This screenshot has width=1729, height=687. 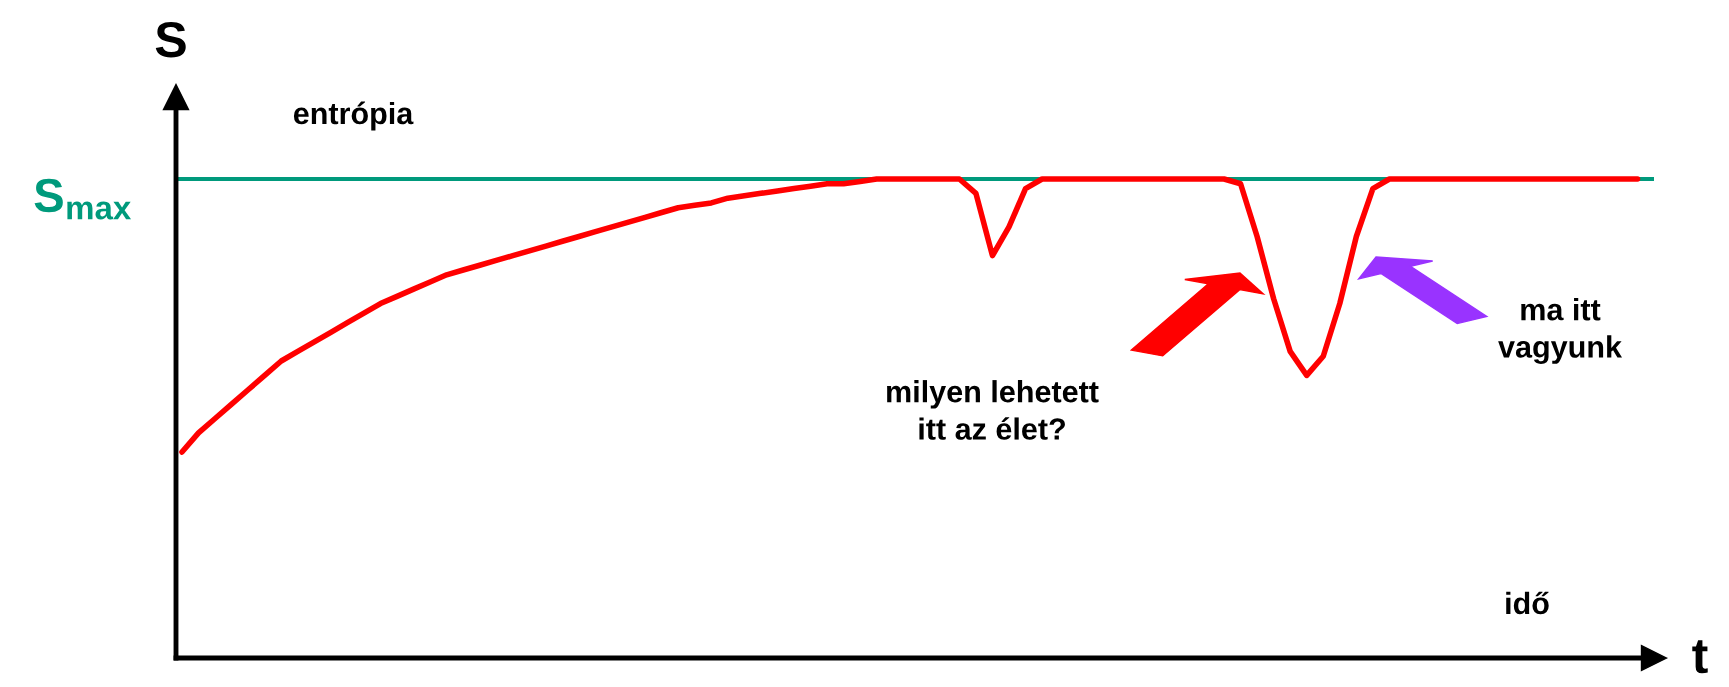 I want to click on ref-line-label: S$_{max}$, so click(x=83, y=199).